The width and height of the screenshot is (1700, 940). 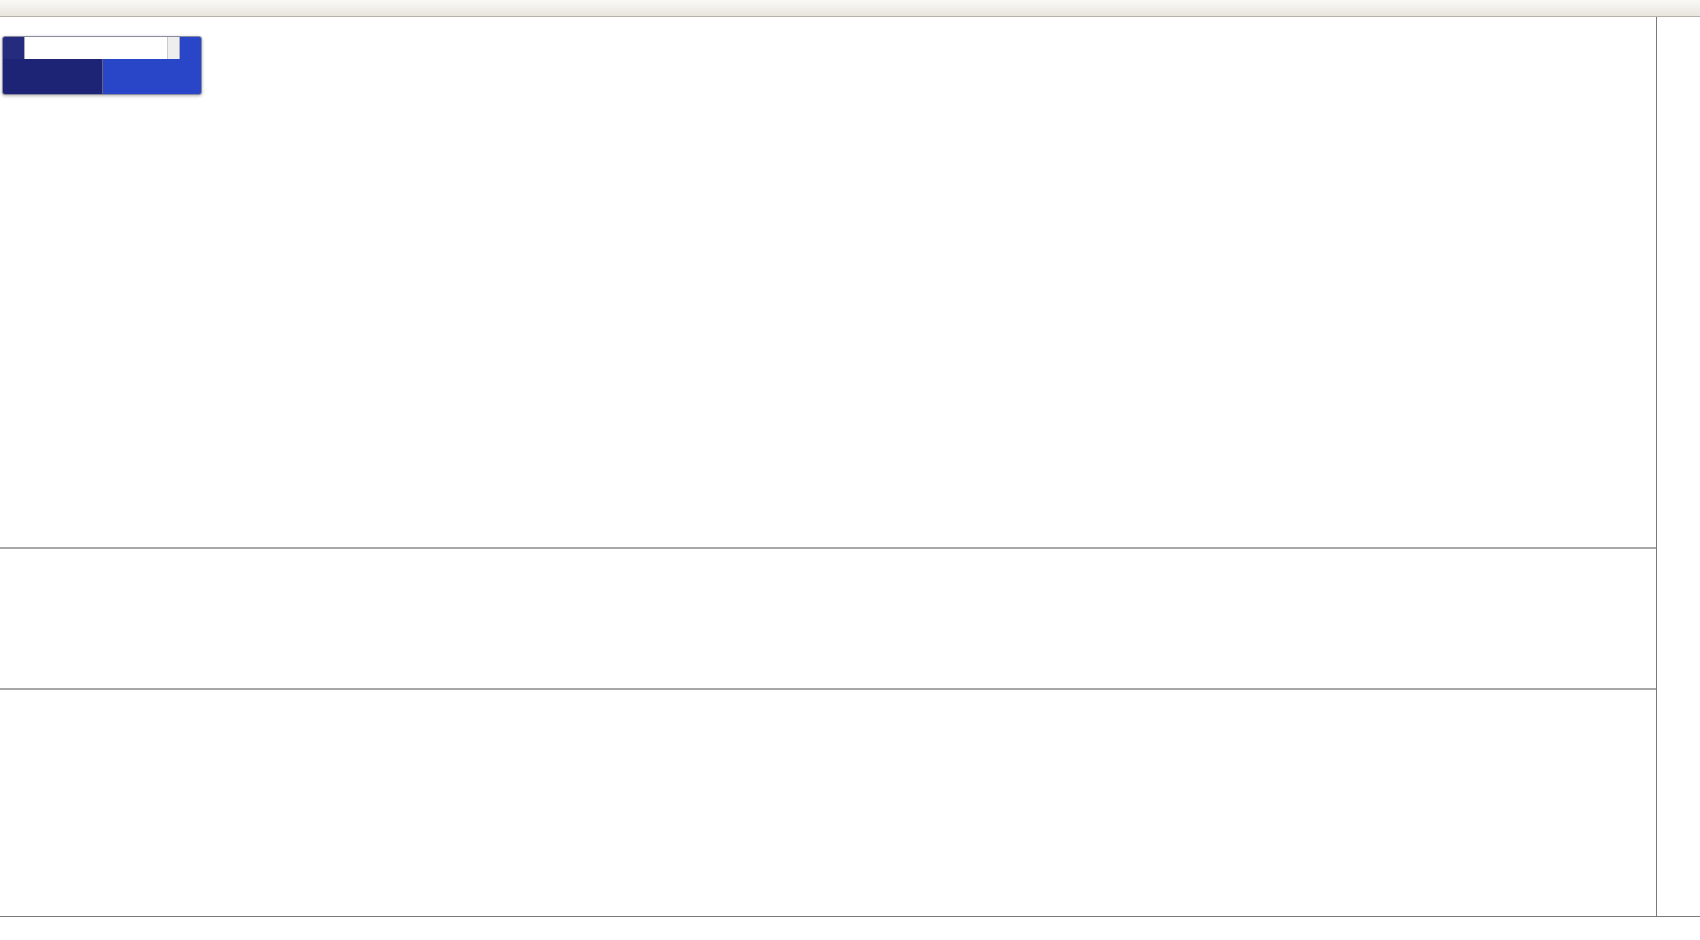 What do you see at coordinates (190, 48) in the screenshot?
I see `buy-button` at bounding box center [190, 48].